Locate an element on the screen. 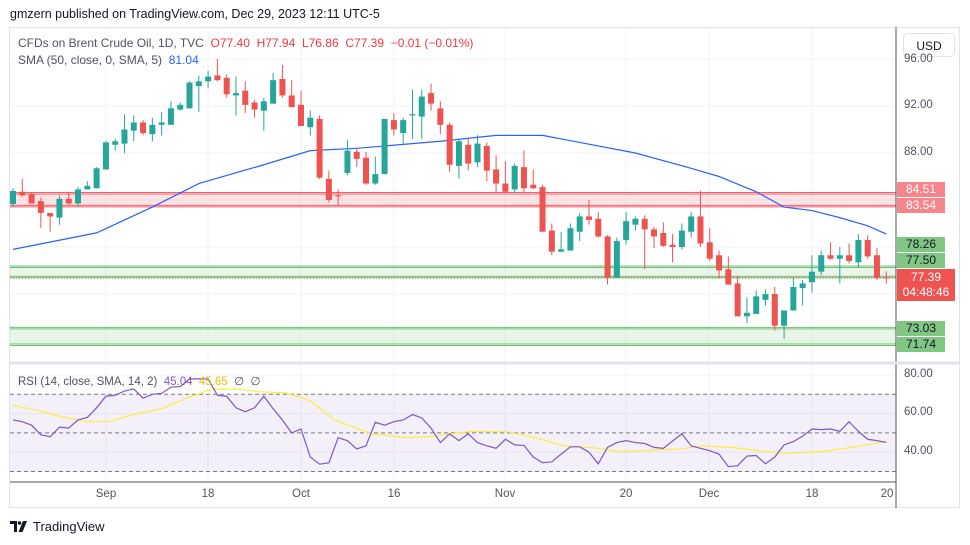 This screenshot has height=545, width=970. rsi-extra-2: ∅ is located at coordinates (255, 382).